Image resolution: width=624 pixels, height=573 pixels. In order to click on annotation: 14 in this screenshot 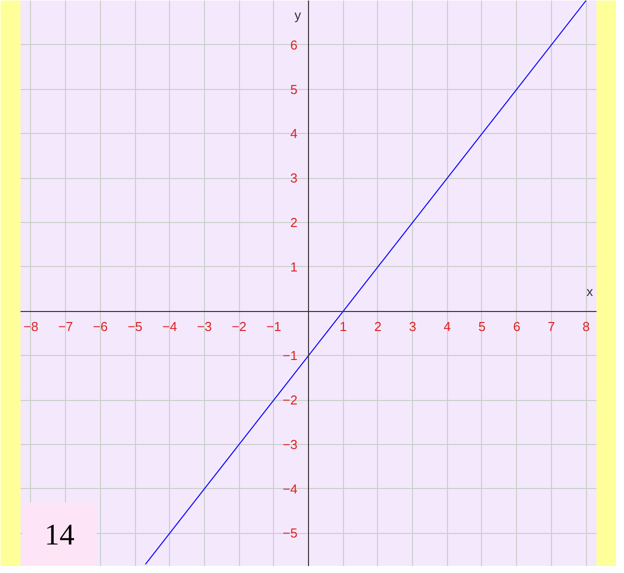, I will do `click(59, 535)`.